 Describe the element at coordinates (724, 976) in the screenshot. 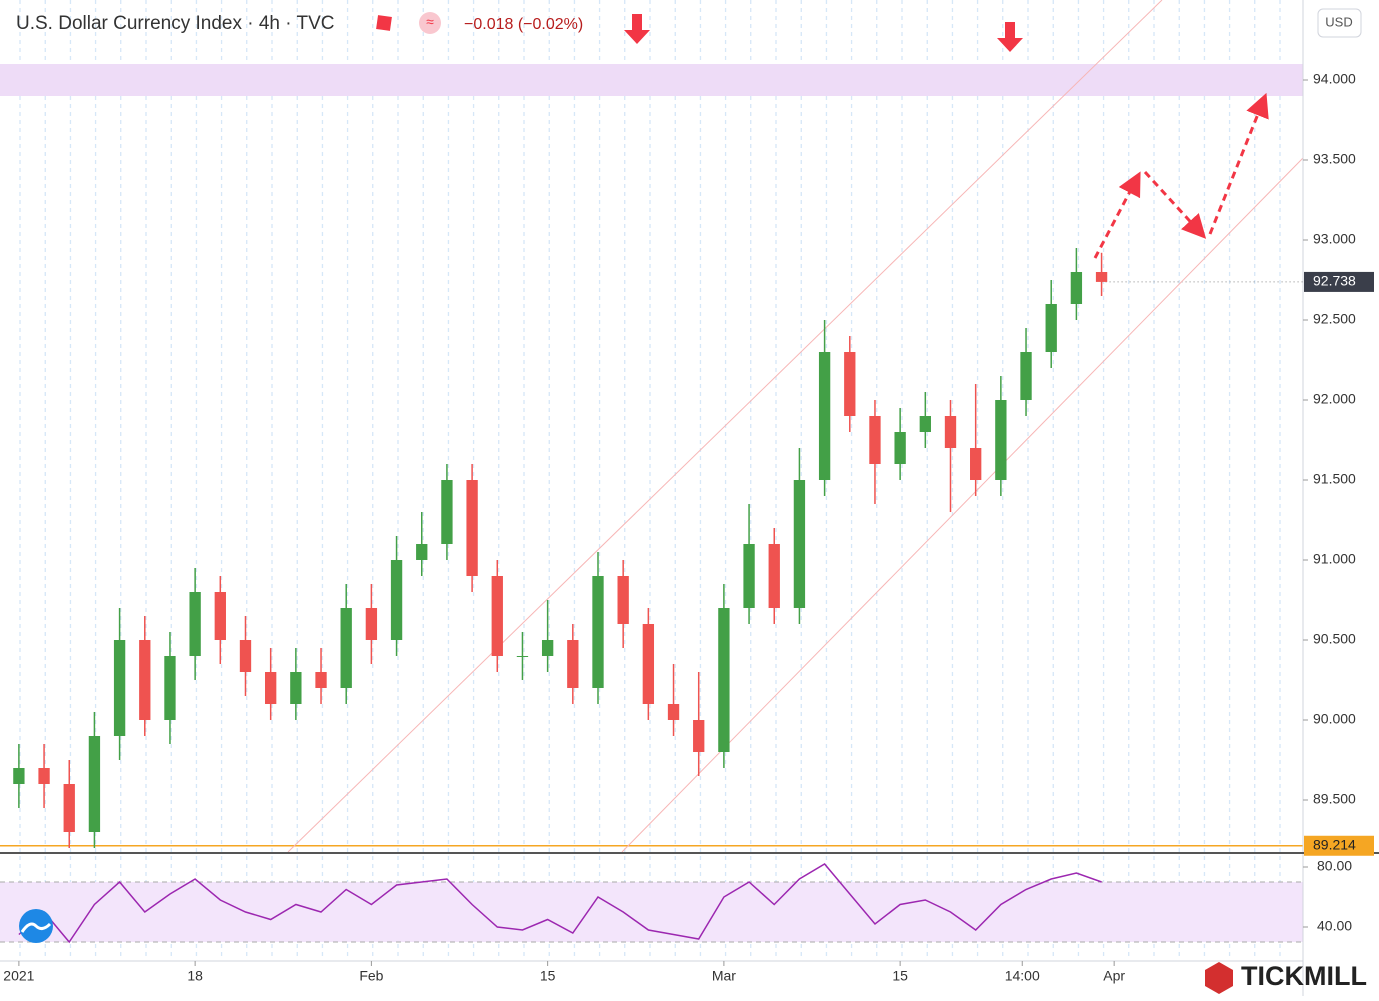

I see `x-tick-label: Mar` at that location.